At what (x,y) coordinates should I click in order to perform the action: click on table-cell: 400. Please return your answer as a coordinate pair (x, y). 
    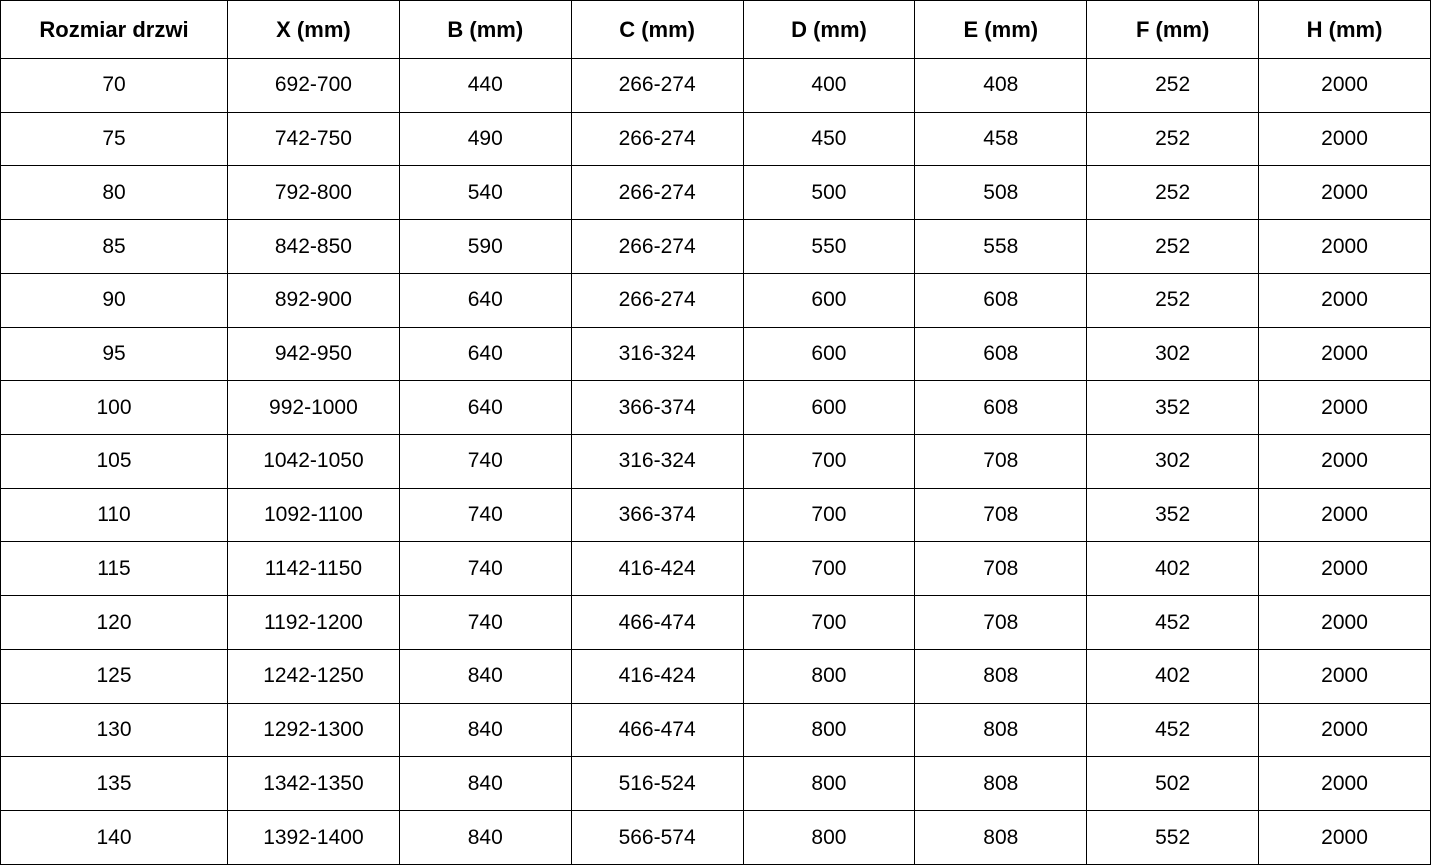
    Looking at the image, I should click on (829, 85).